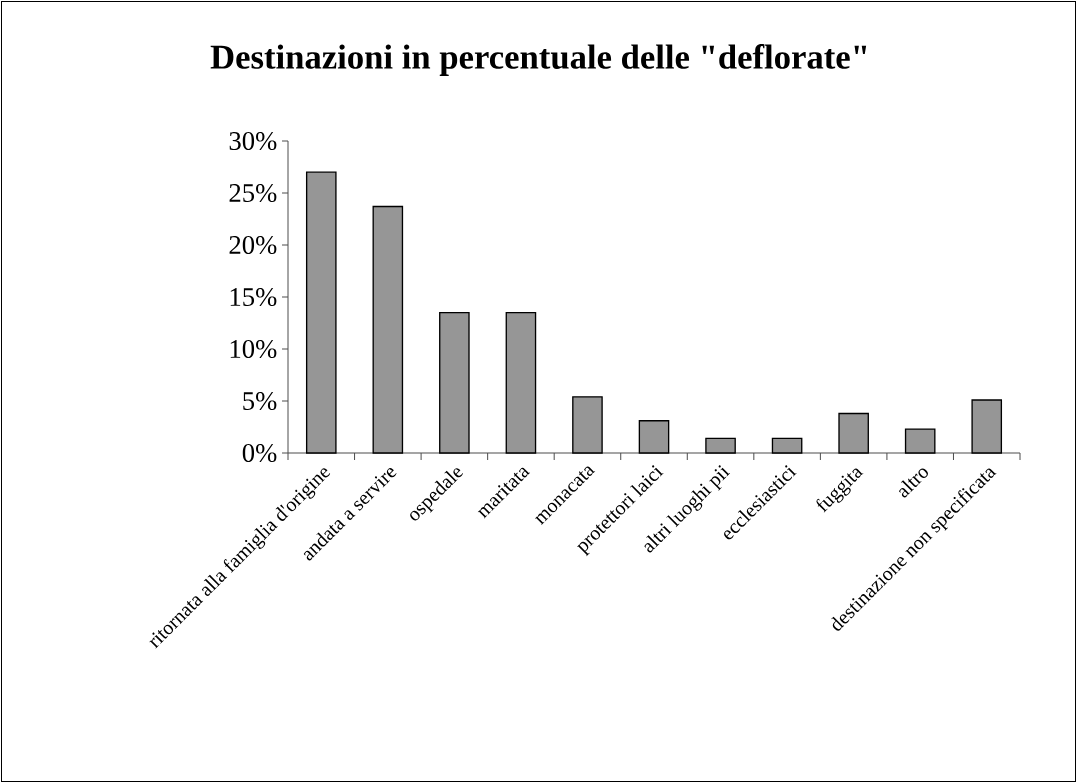 The height and width of the screenshot is (783, 1077). Describe the element at coordinates (253, 349) in the screenshot. I see `y-tick-label: 10%` at that location.